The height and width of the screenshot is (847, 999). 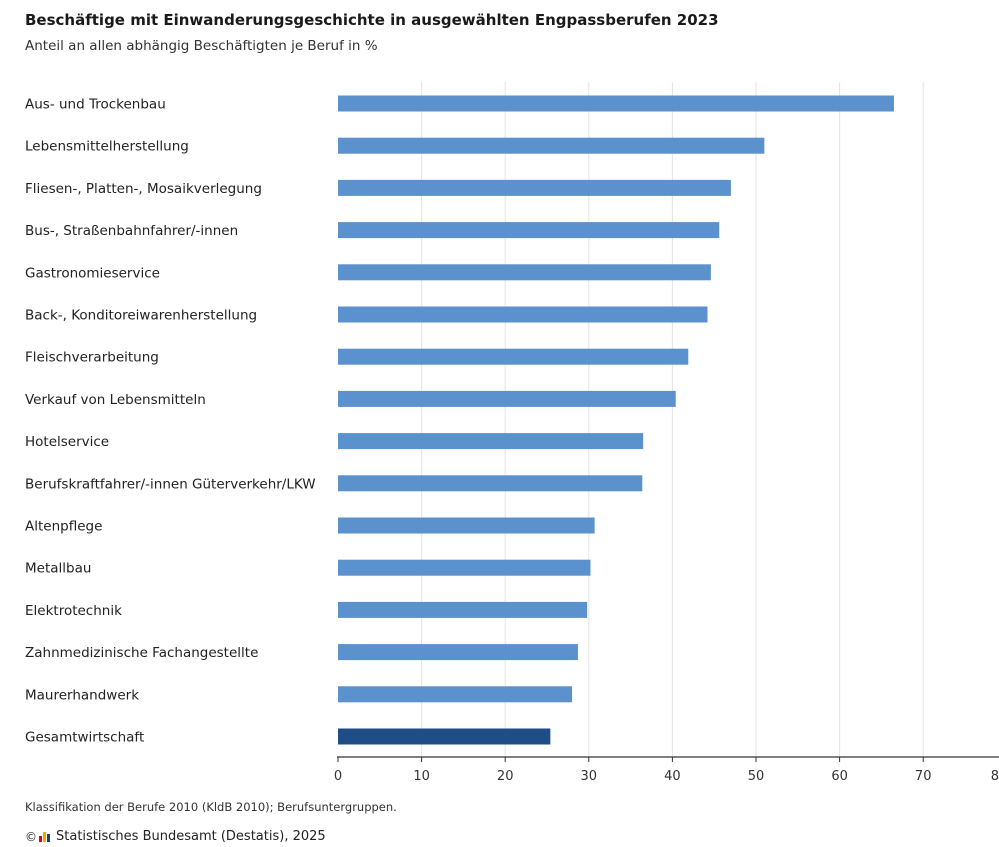 I want to click on category-label: Aus- und Trockenbau, so click(x=95, y=105).